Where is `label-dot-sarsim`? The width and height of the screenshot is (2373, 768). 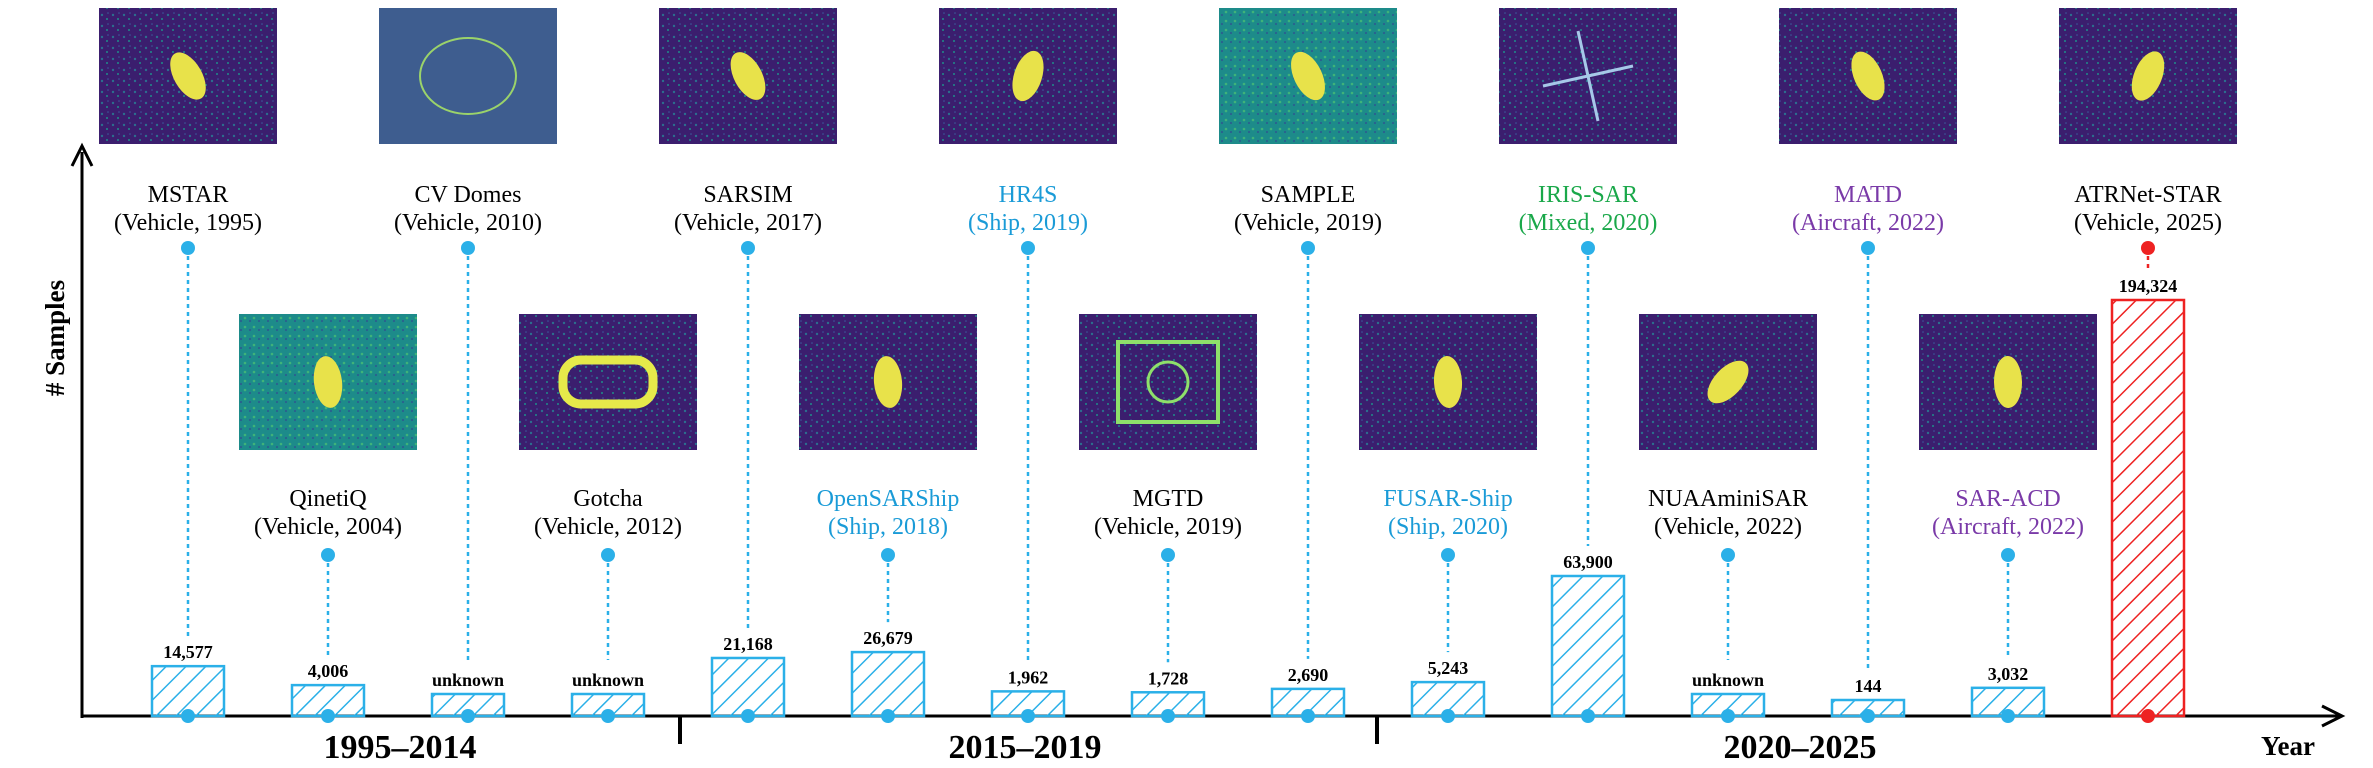 label-dot-sarsim is located at coordinates (748, 248).